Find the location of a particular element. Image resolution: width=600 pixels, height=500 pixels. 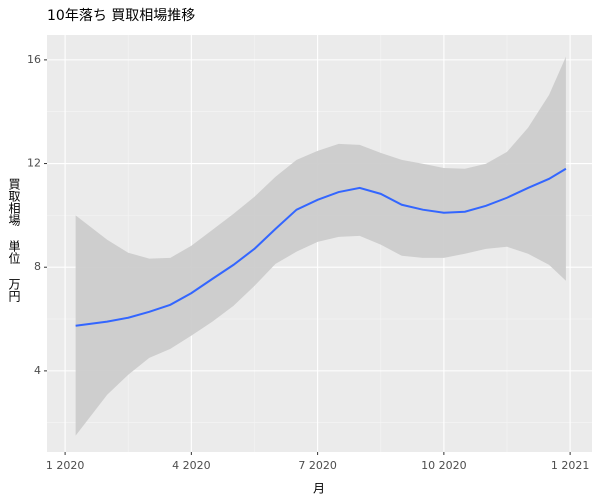

y-tick-label: 12 is located at coordinates (34, 163).